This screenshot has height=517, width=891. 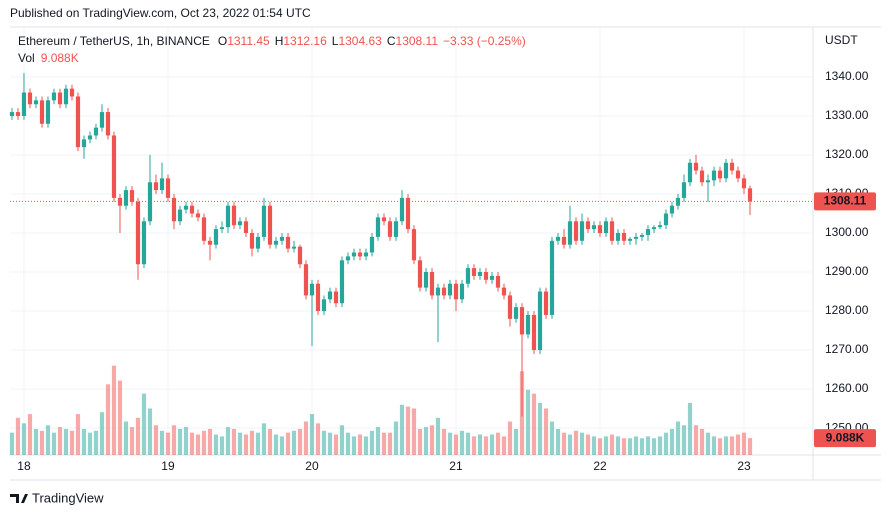 I want to click on volume-name: Vol, so click(x=26, y=58).